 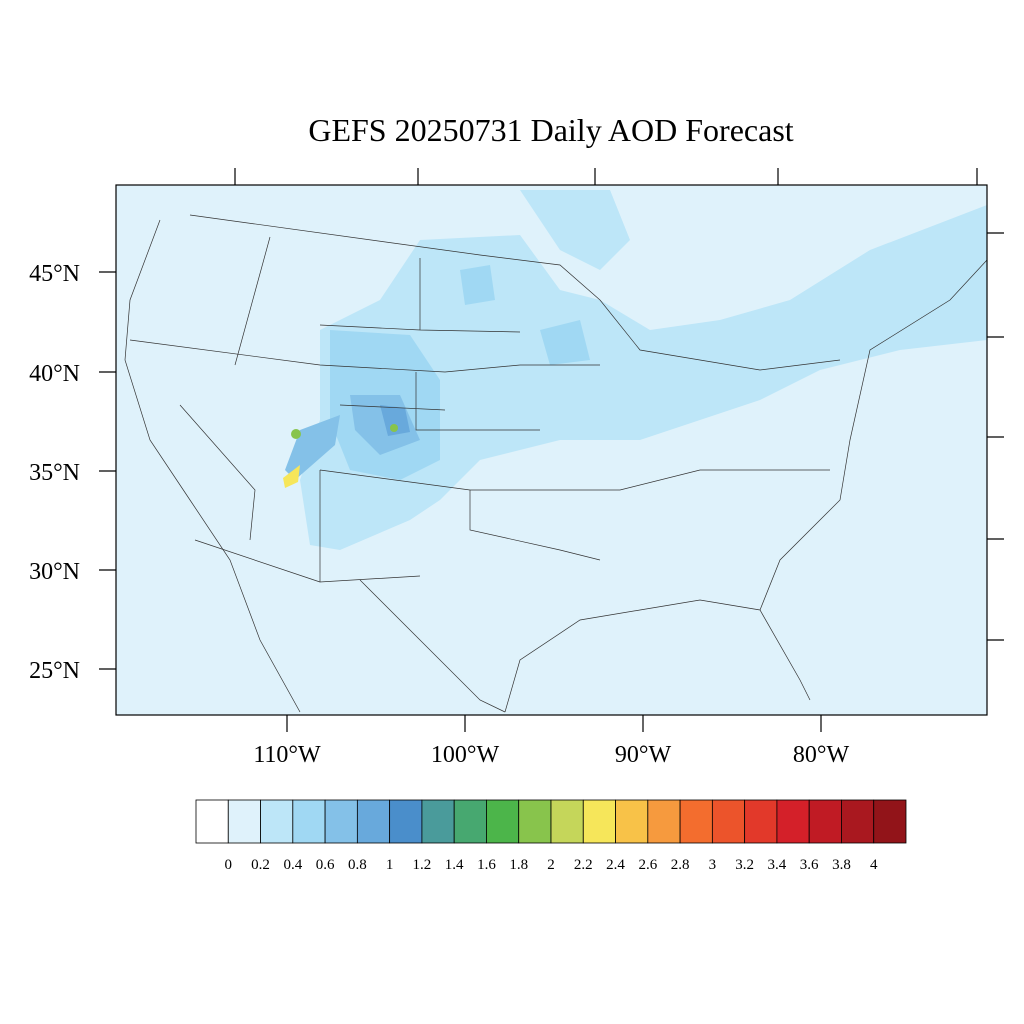 I want to click on colorbar-label: 3.6, so click(x=809, y=865).